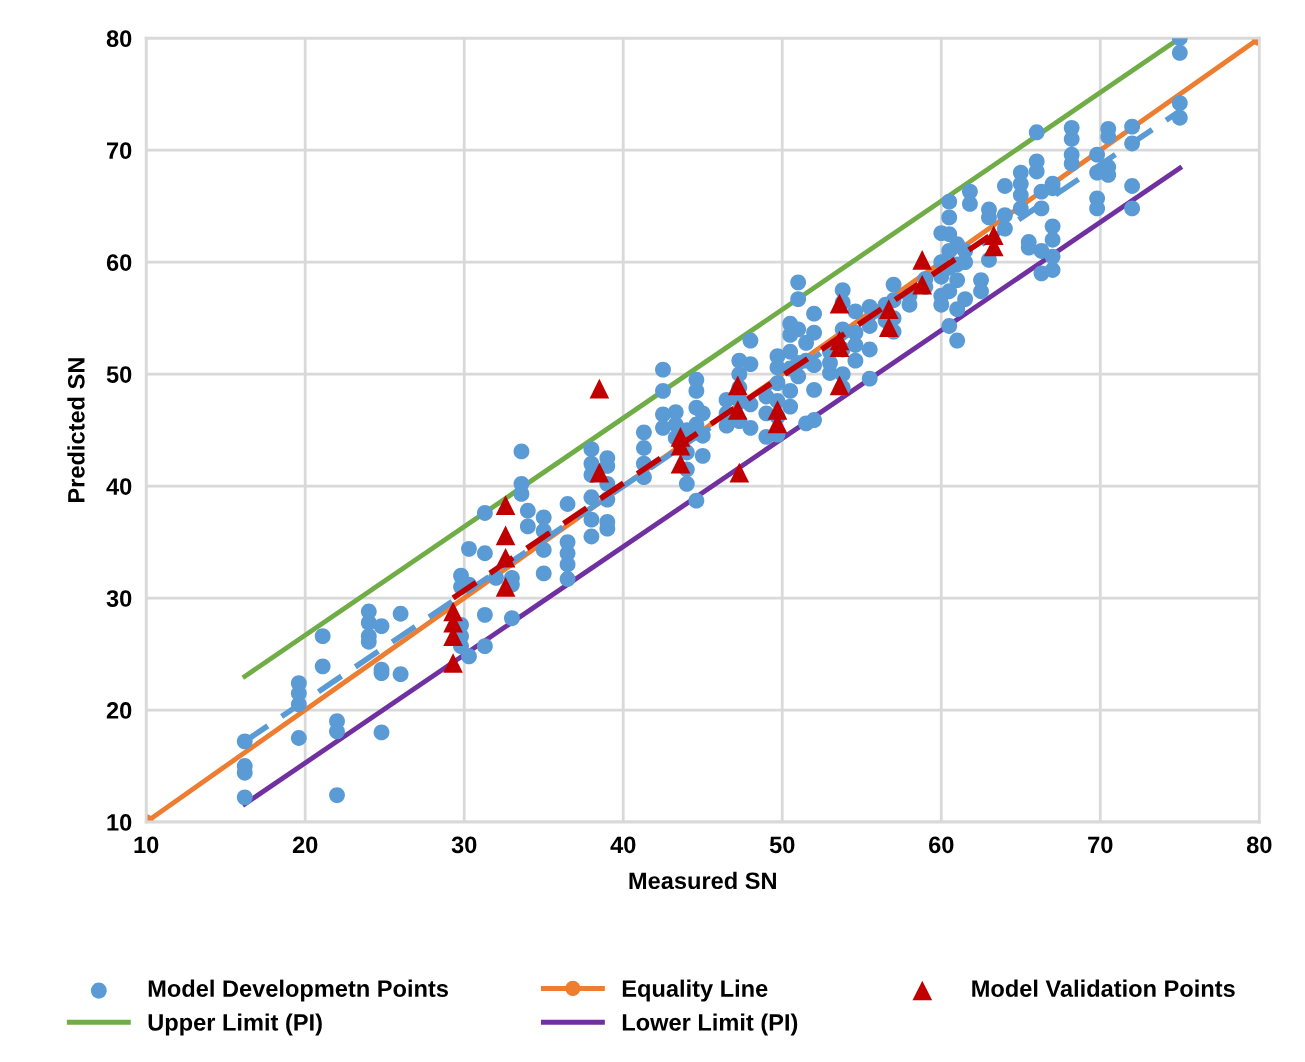  Describe the element at coordinates (305, 845) in the screenshot. I see `x-tick-label: 20` at that location.